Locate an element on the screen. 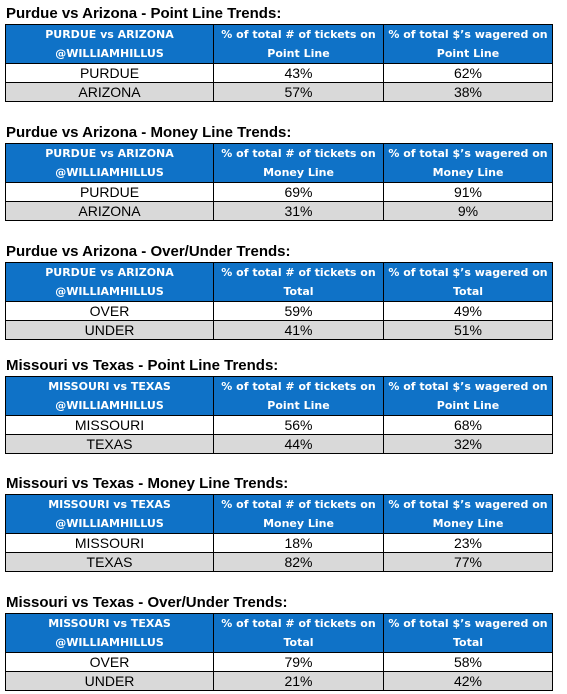 The image size is (567, 694). tickets-cell: 79% is located at coordinates (298, 662).